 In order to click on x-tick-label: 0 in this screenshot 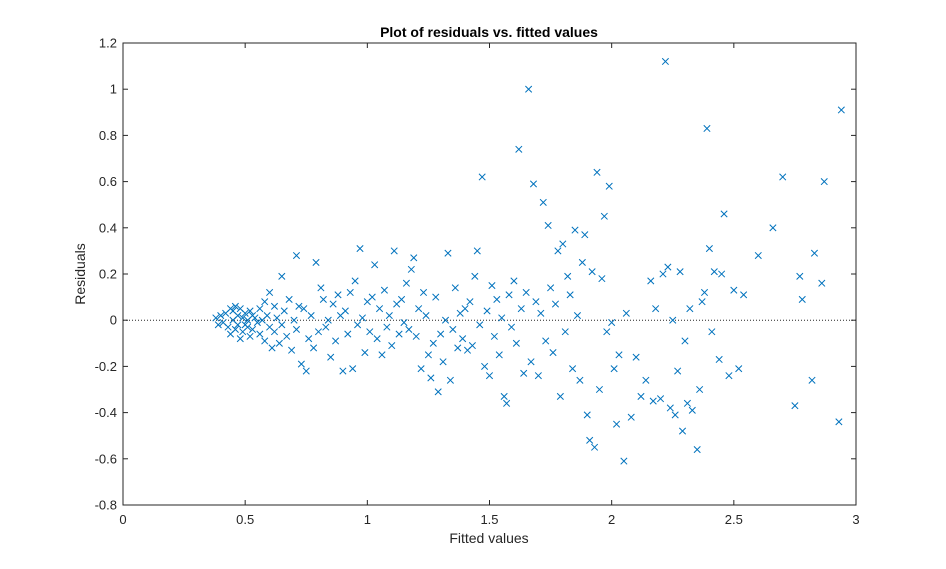, I will do `click(122, 519)`.